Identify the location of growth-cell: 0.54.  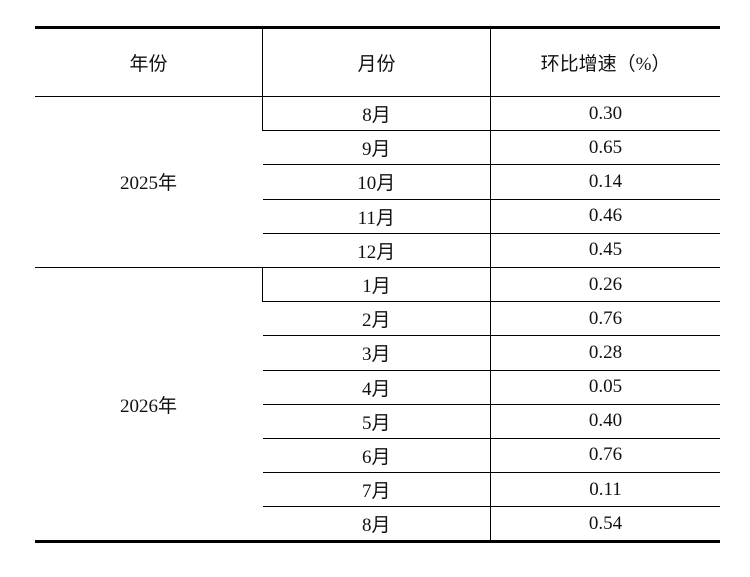
(605, 524).